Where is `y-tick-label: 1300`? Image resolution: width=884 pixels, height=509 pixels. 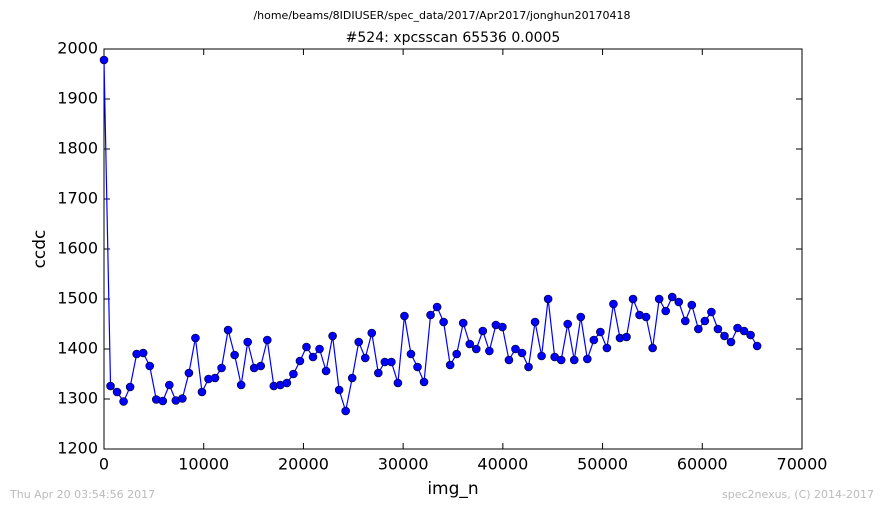 y-tick-label: 1300 is located at coordinates (77, 398).